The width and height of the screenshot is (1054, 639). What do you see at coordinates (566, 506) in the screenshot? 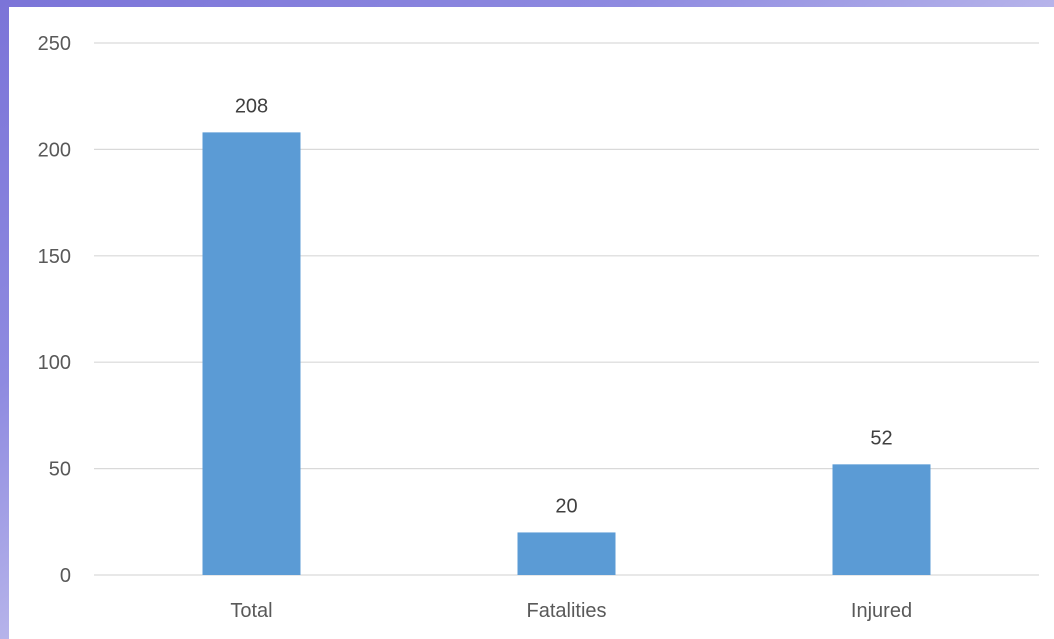
I see `data-label-fatalities: 20` at bounding box center [566, 506].